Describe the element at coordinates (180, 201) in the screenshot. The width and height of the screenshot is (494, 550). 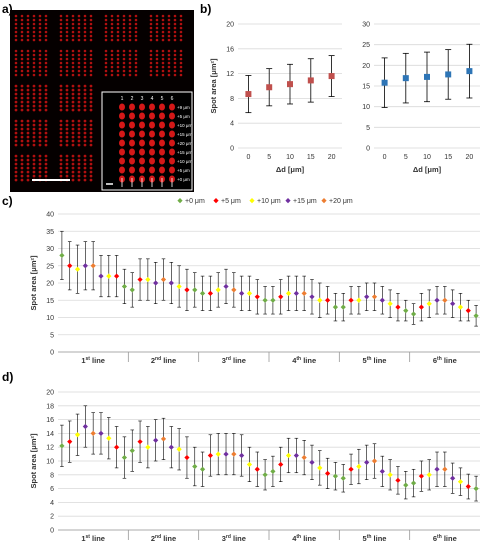
I see `legend-marker` at that location.